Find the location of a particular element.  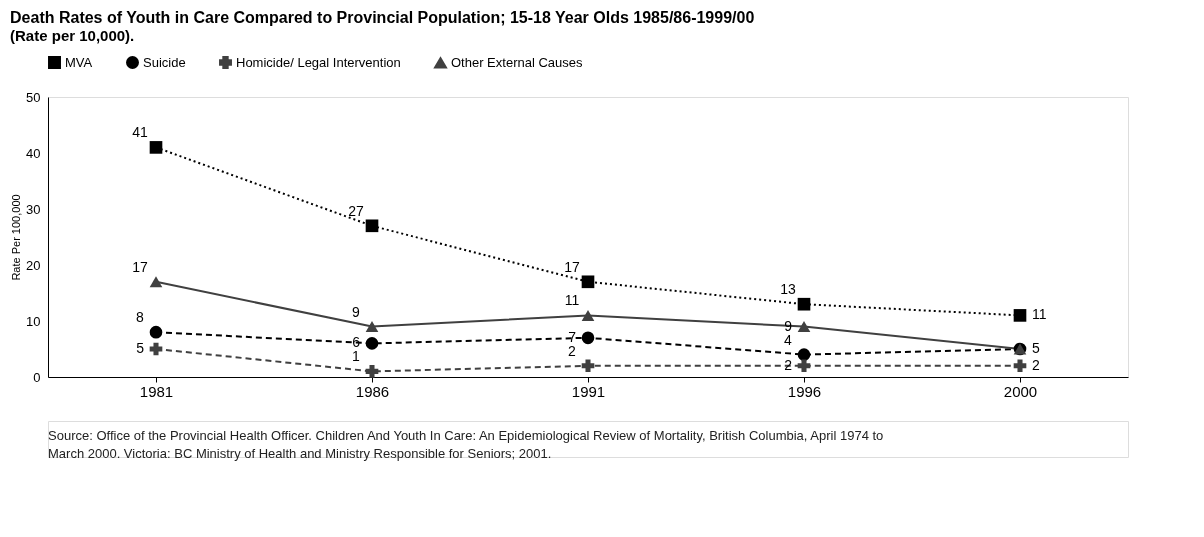

x-tick-label: 2000 is located at coordinates (1020, 391).